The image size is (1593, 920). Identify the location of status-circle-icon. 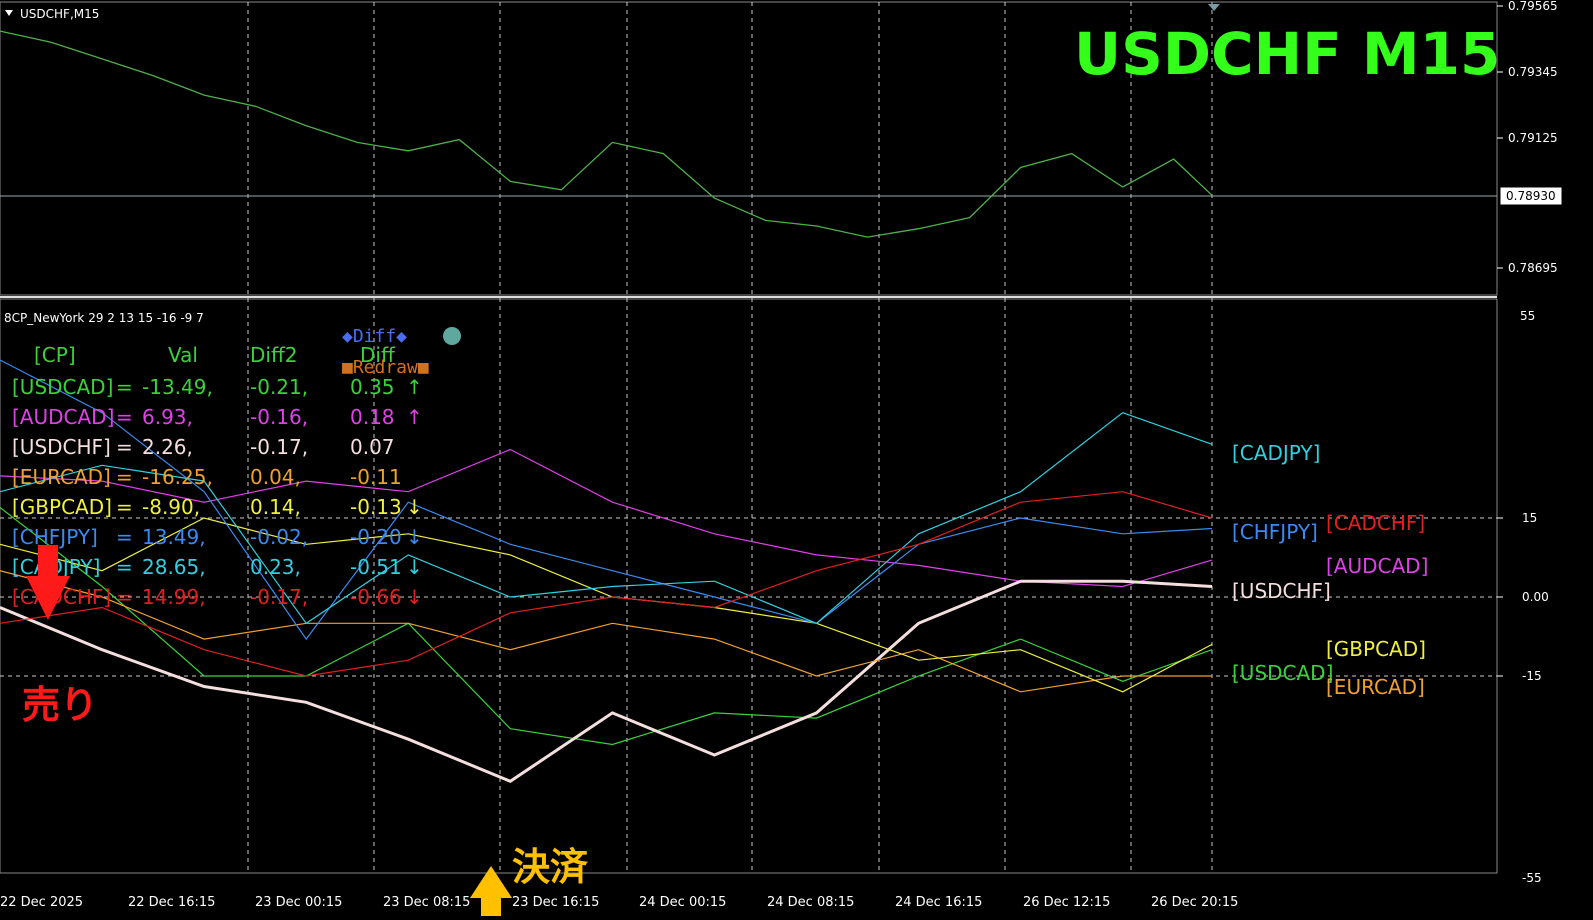
(452, 336).